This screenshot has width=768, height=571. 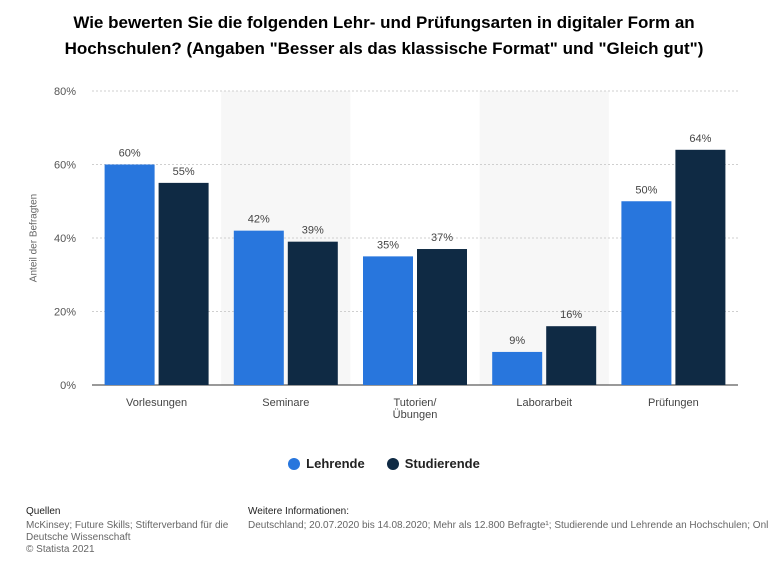 What do you see at coordinates (156, 403) in the screenshot?
I see `x-tick-label: Vorlesungen` at bounding box center [156, 403].